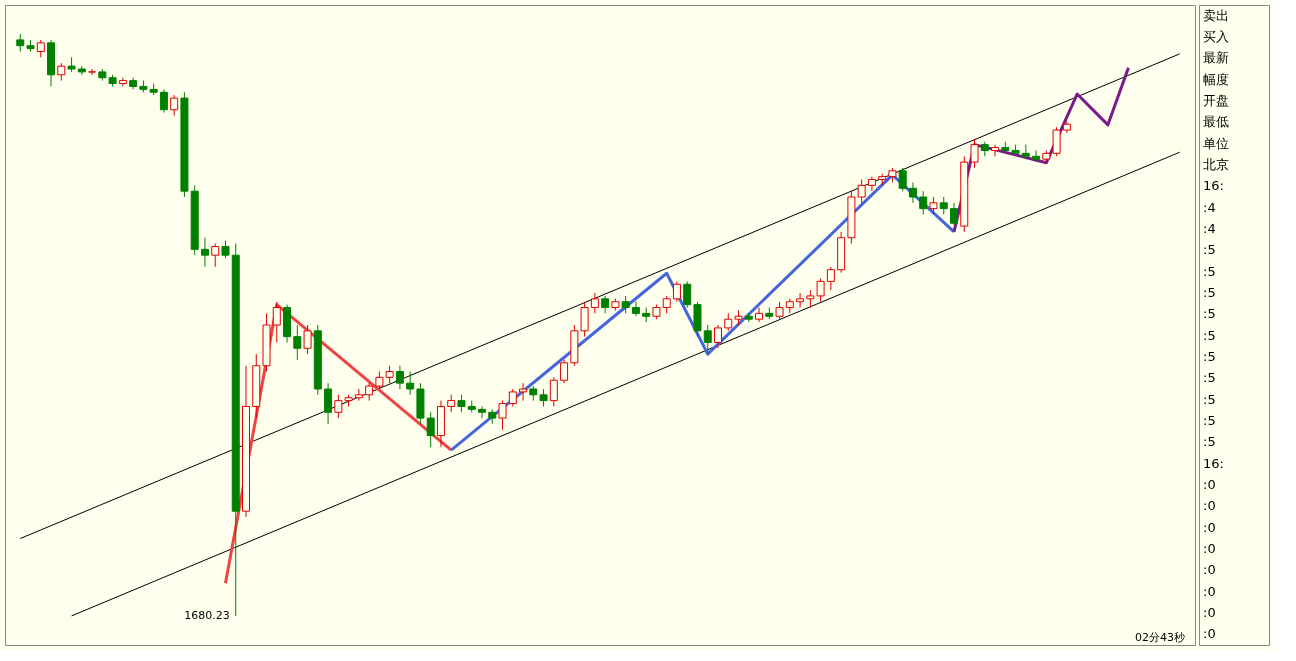  I want to click on text: 幅度, so click(1216, 79).